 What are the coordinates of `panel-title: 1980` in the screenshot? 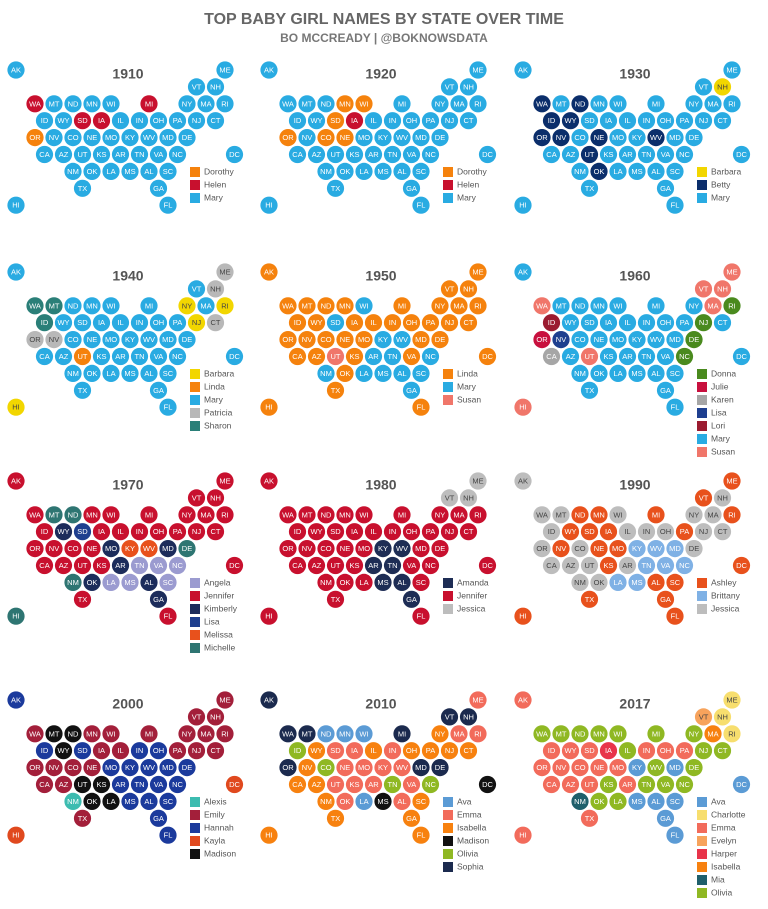 It's located at (380, 485).